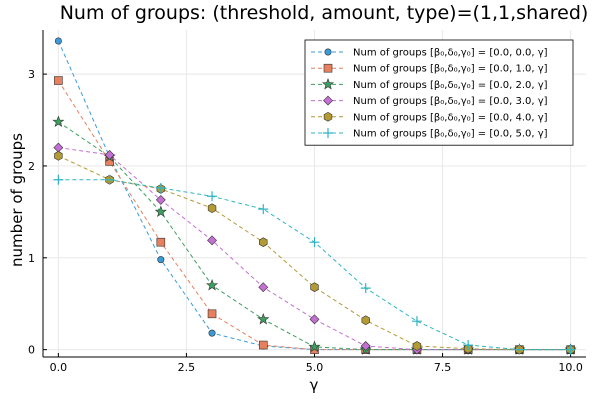 The height and width of the screenshot is (400, 600). What do you see at coordinates (59, 367) in the screenshot?
I see `x-tick-label: 0.0` at bounding box center [59, 367].